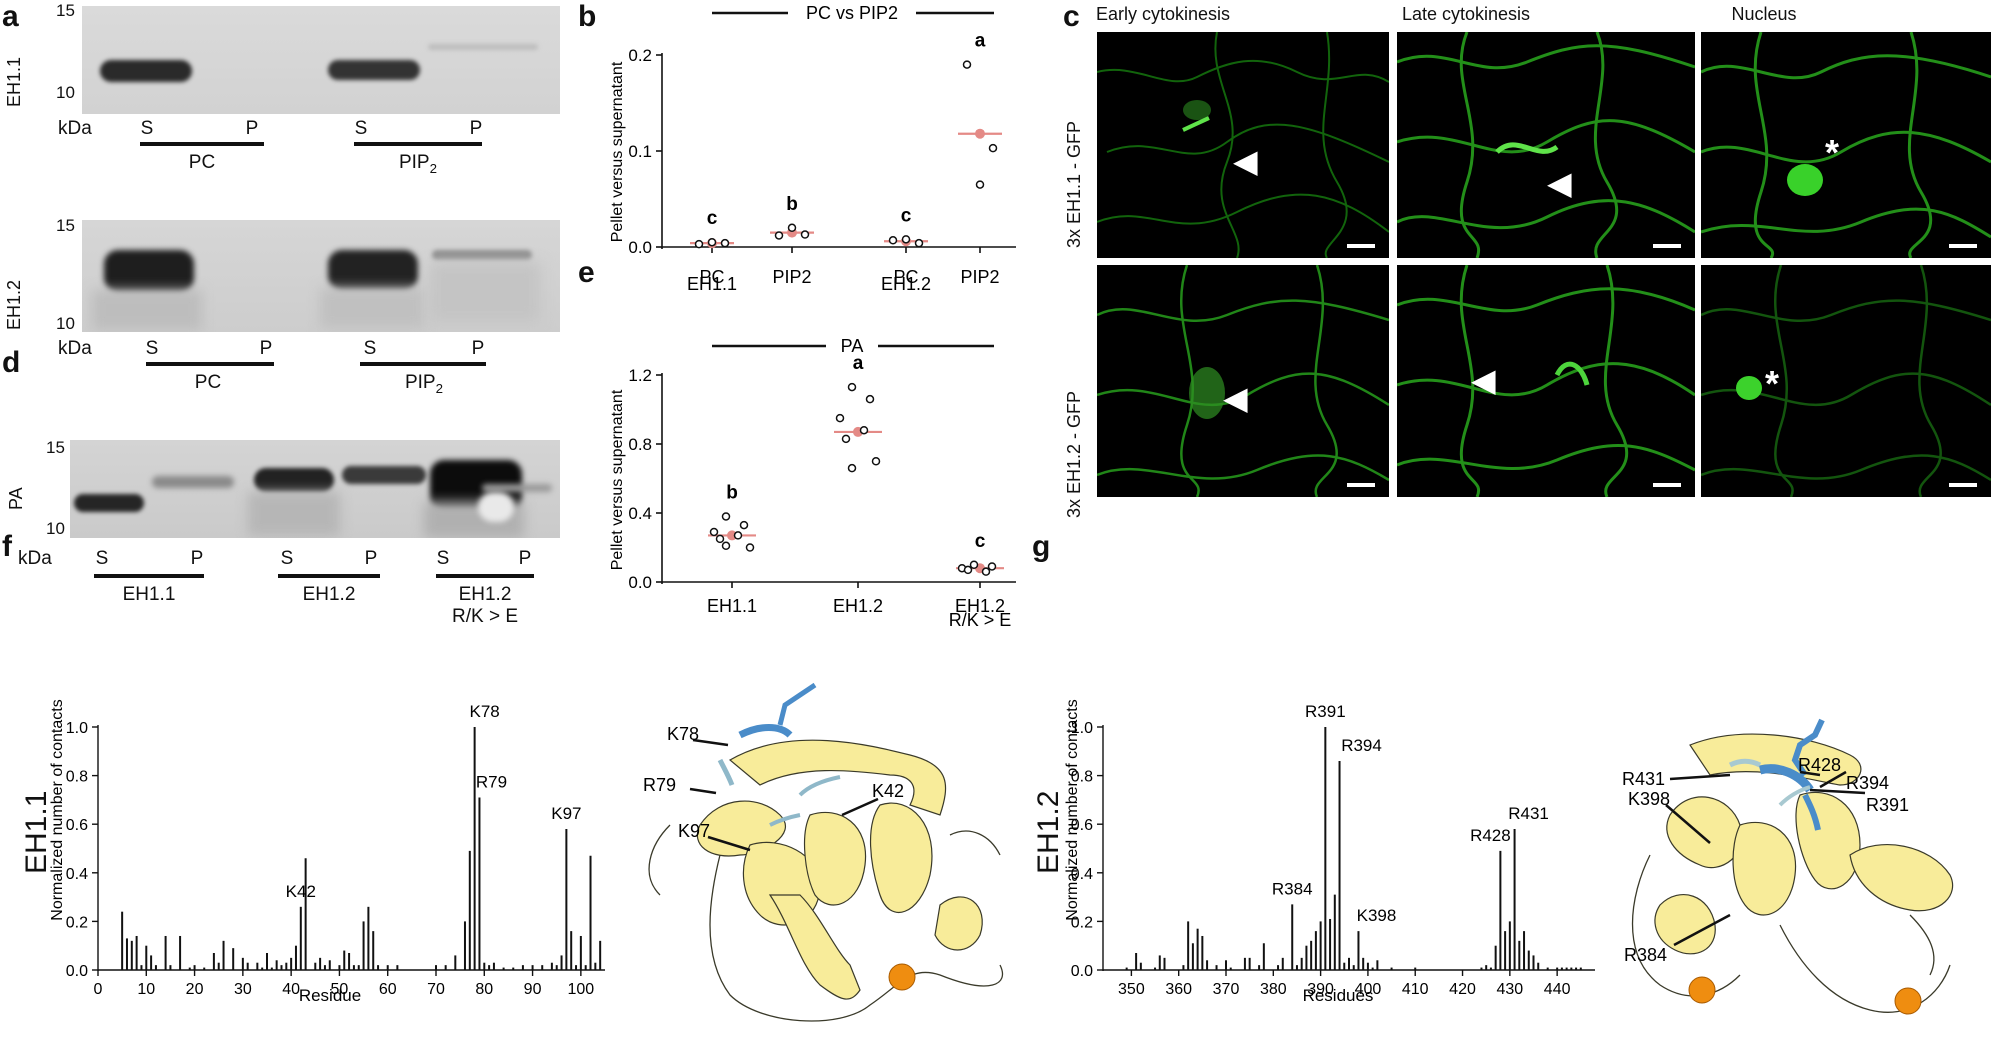  What do you see at coordinates (980, 133) in the screenshot?
I see `b-median-dot` at bounding box center [980, 133].